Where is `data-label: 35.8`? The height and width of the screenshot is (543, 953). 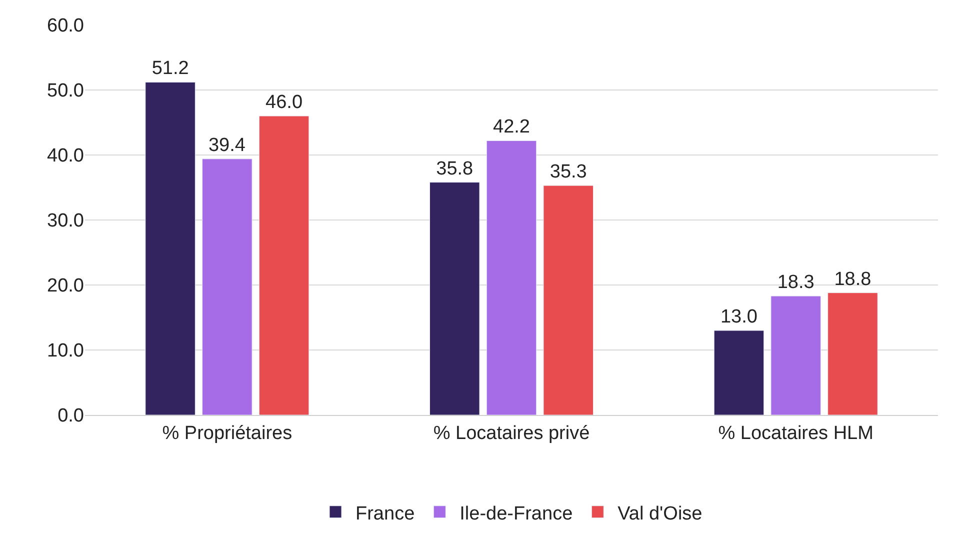 data-label: 35.8 is located at coordinates (455, 169).